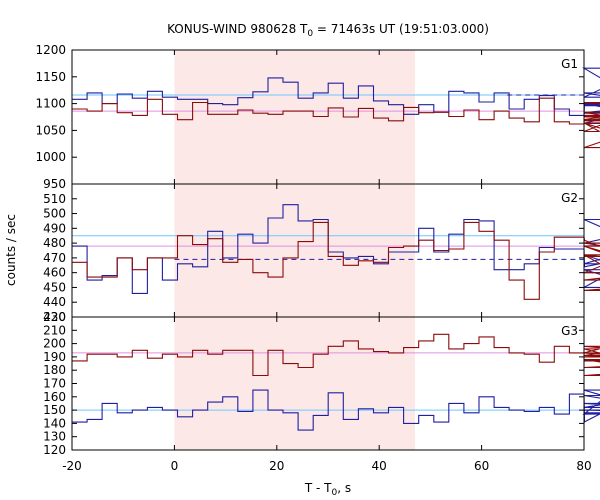 The image size is (600, 500). I want to click on panel-G2-ytick-label: 440, so click(54, 302).